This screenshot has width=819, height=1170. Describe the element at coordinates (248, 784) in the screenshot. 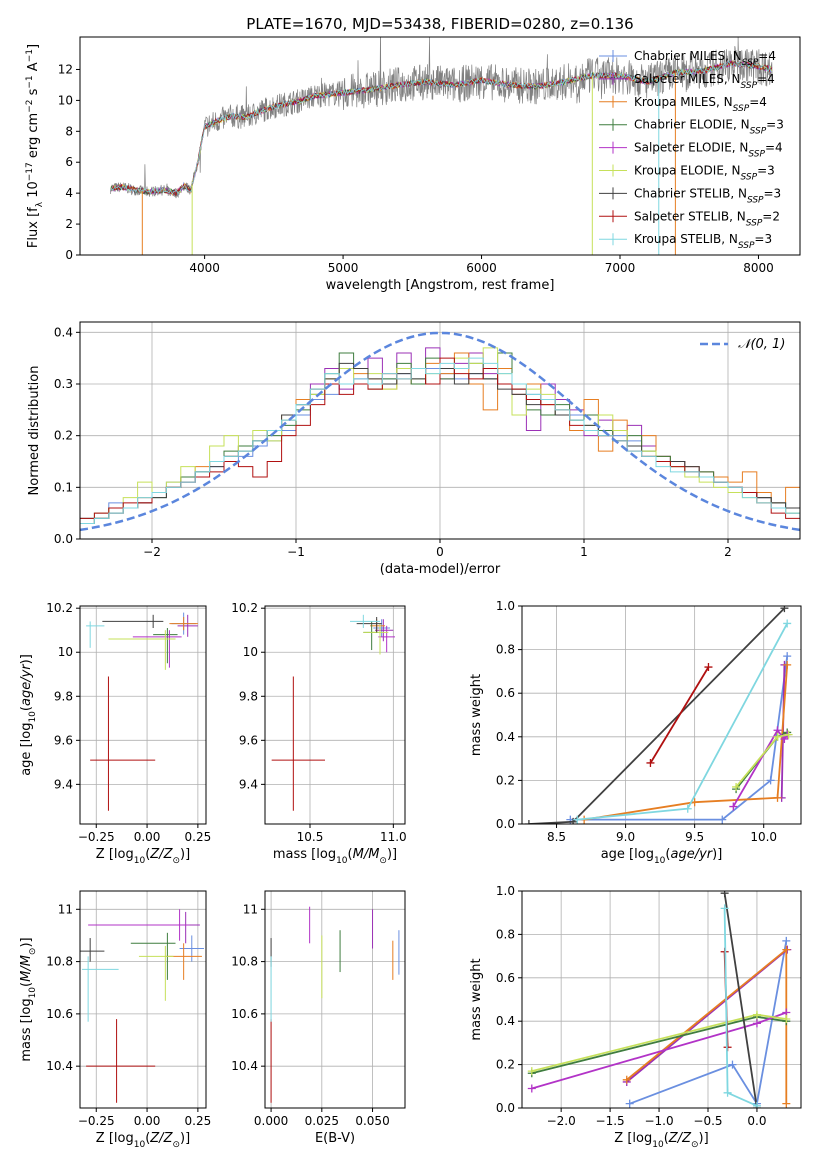

I see `y-tick-label: 9.4` at that location.